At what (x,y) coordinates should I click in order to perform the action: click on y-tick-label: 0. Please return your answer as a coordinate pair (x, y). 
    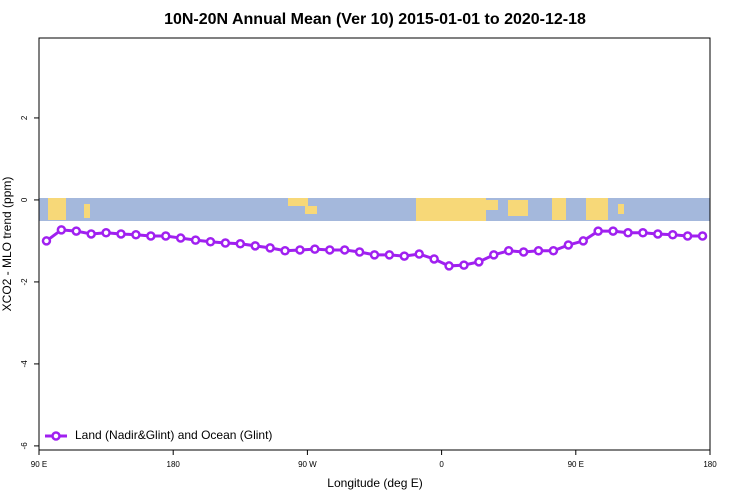
    Looking at the image, I should click on (24, 199).